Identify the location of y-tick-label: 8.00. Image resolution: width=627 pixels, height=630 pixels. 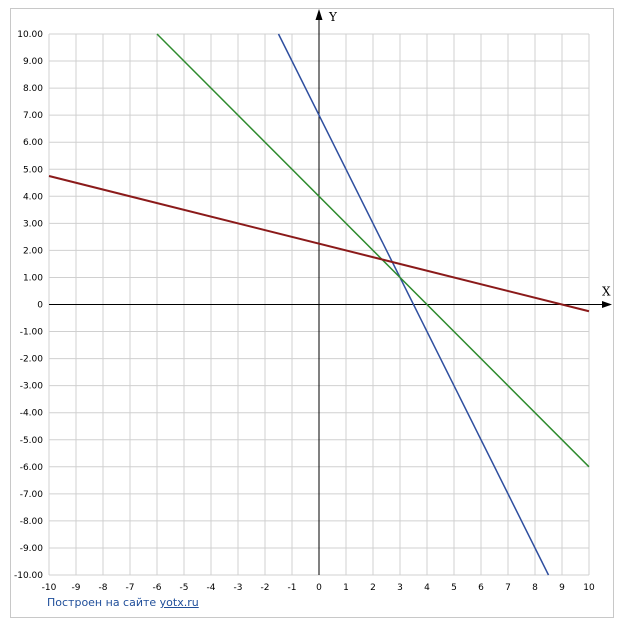
(33, 89).